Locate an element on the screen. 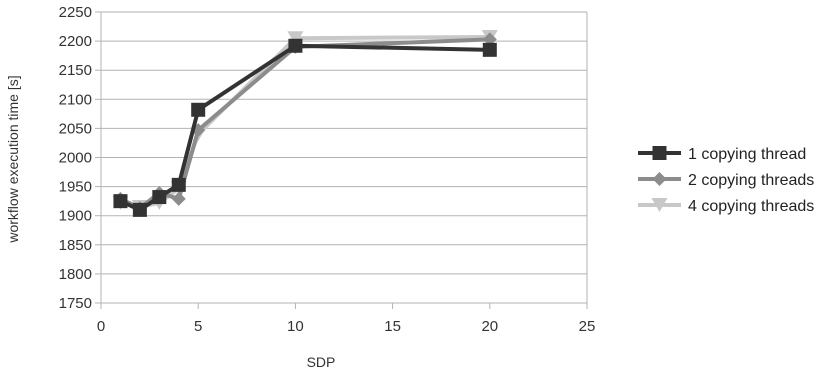 This screenshot has width=840, height=373. y-tick-label: 2250 is located at coordinates (75, 12).